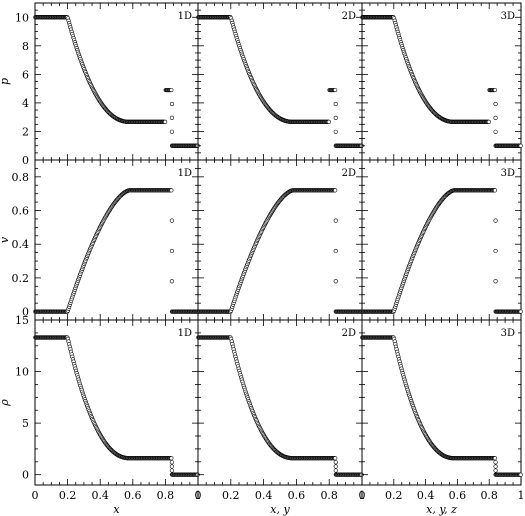 The image size is (525, 516). I want to click on panel-r1-c3: 3D, so click(441, 81).